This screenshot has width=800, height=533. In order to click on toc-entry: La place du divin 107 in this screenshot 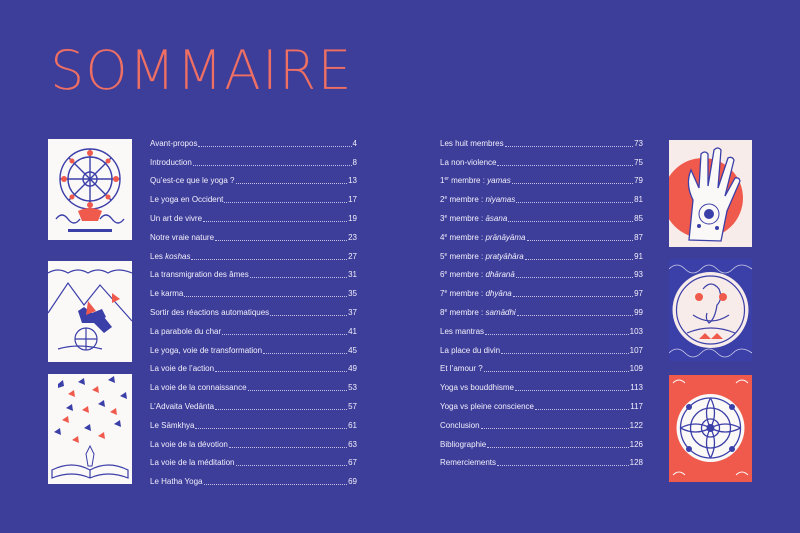, I will do `click(541, 350)`.